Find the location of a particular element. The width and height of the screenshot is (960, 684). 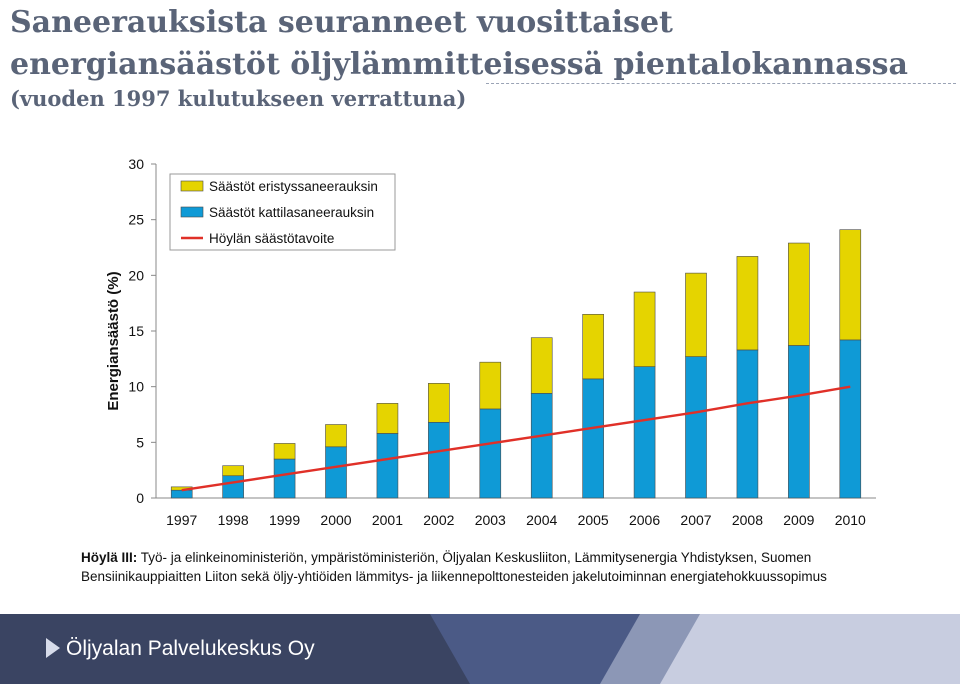

bar-boiler-2006 is located at coordinates (644, 432).